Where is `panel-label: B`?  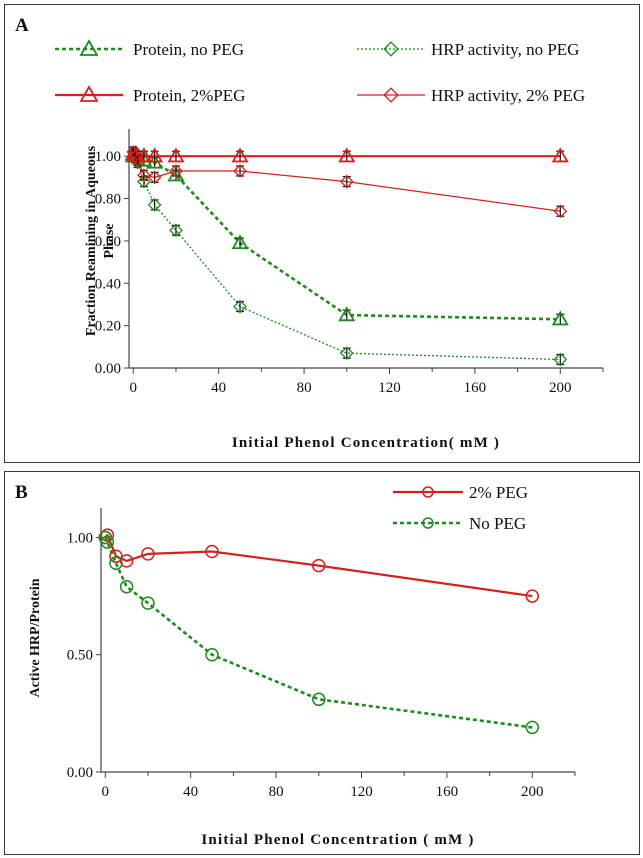
panel-label: B is located at coordinates (21, 492).